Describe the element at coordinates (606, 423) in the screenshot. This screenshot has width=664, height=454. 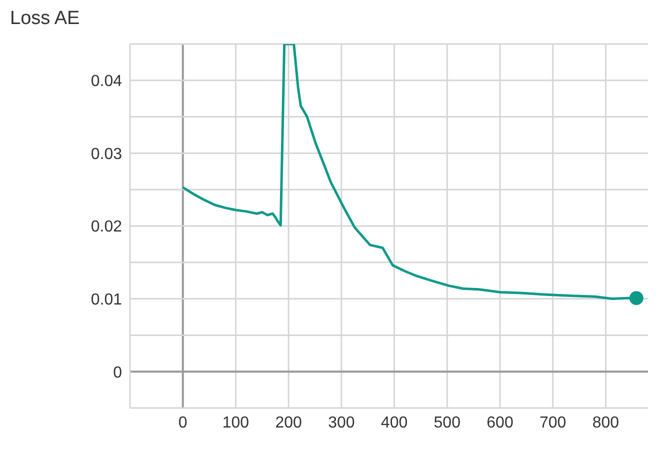
I see `x-tick-label: 800` at that location.